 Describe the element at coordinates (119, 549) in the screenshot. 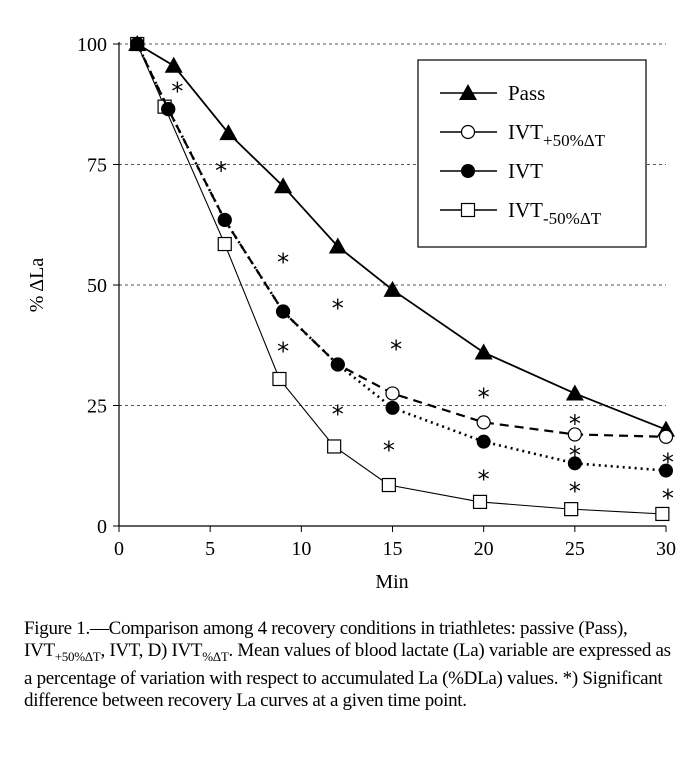

I see `x-tick-label: 0` at that location.